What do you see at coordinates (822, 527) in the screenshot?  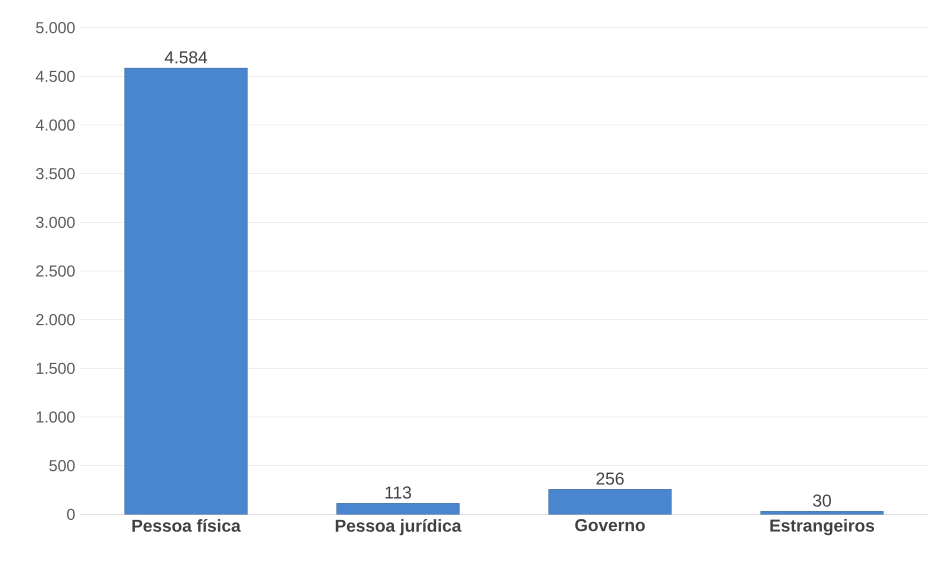 I see `x-tick-label: Estrangeiros` at bounding box center [822, 527].